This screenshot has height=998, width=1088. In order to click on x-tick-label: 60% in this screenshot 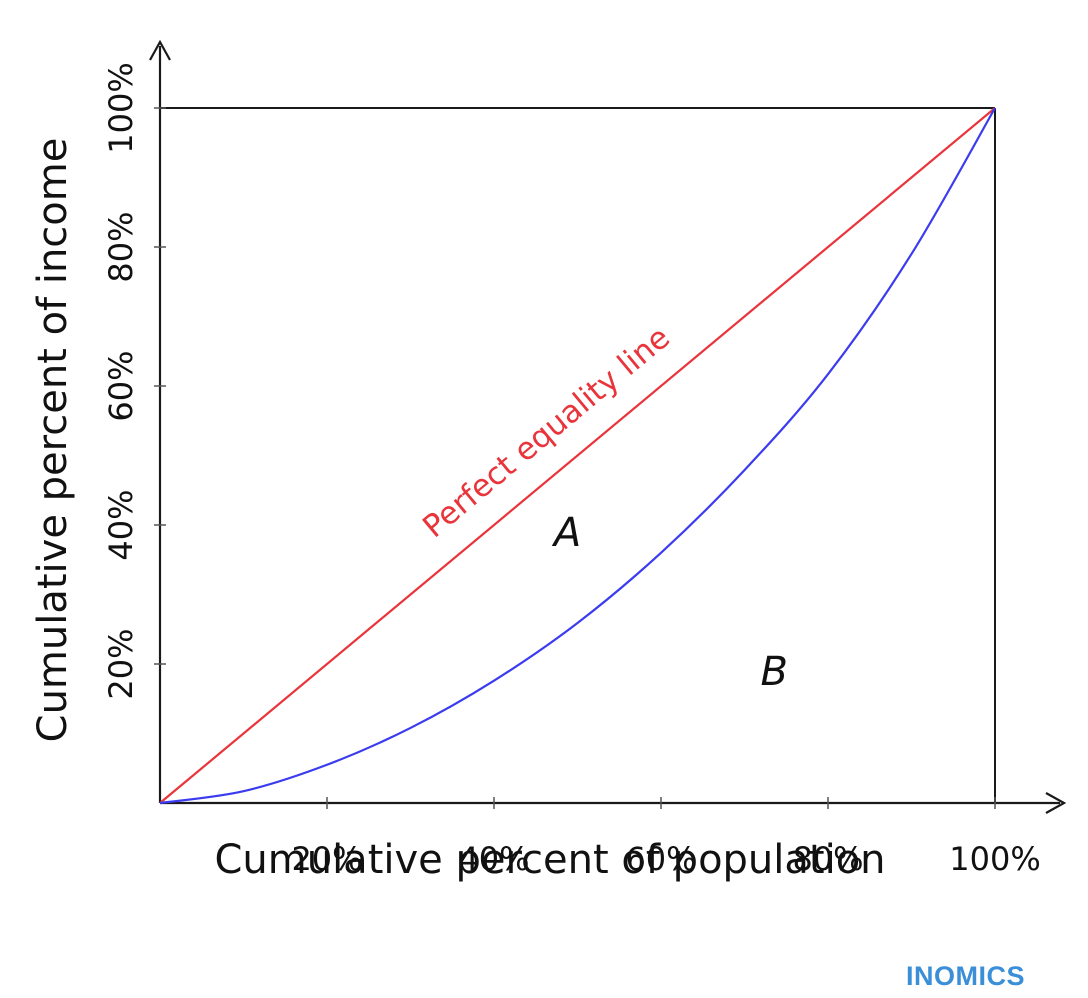, I will do `click(660, 859)`.